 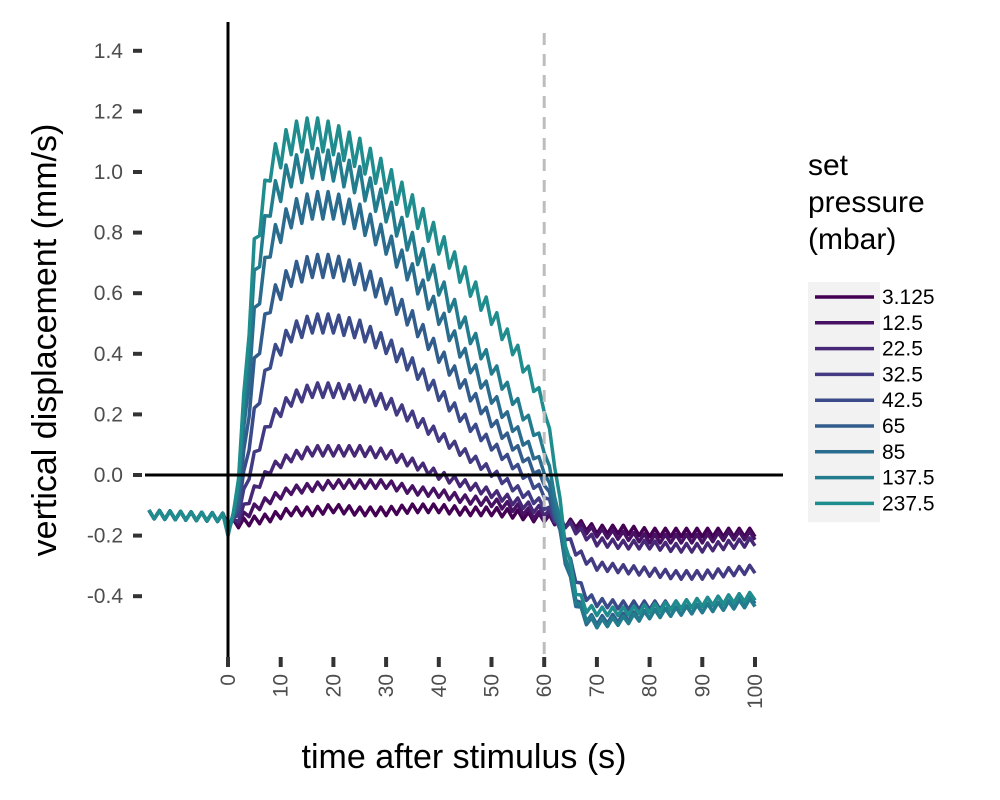 I want to click on legend-label: 32.5, so click(x=902, y=374).